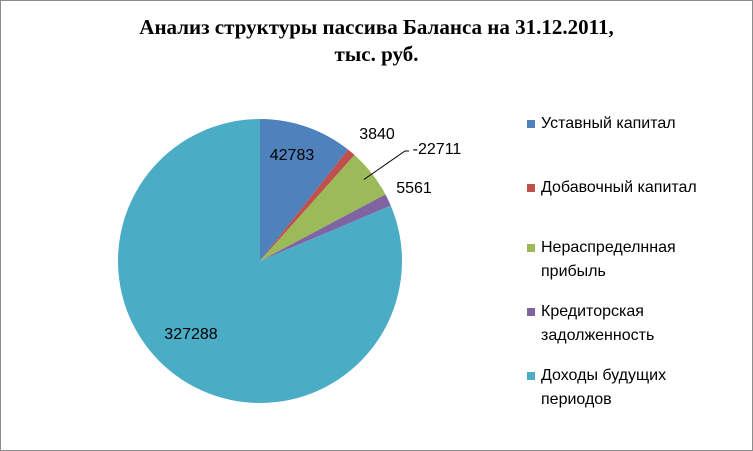 This screenshot has width=753, height=451. I want to click on data-label: 42783, so click(292, 155).